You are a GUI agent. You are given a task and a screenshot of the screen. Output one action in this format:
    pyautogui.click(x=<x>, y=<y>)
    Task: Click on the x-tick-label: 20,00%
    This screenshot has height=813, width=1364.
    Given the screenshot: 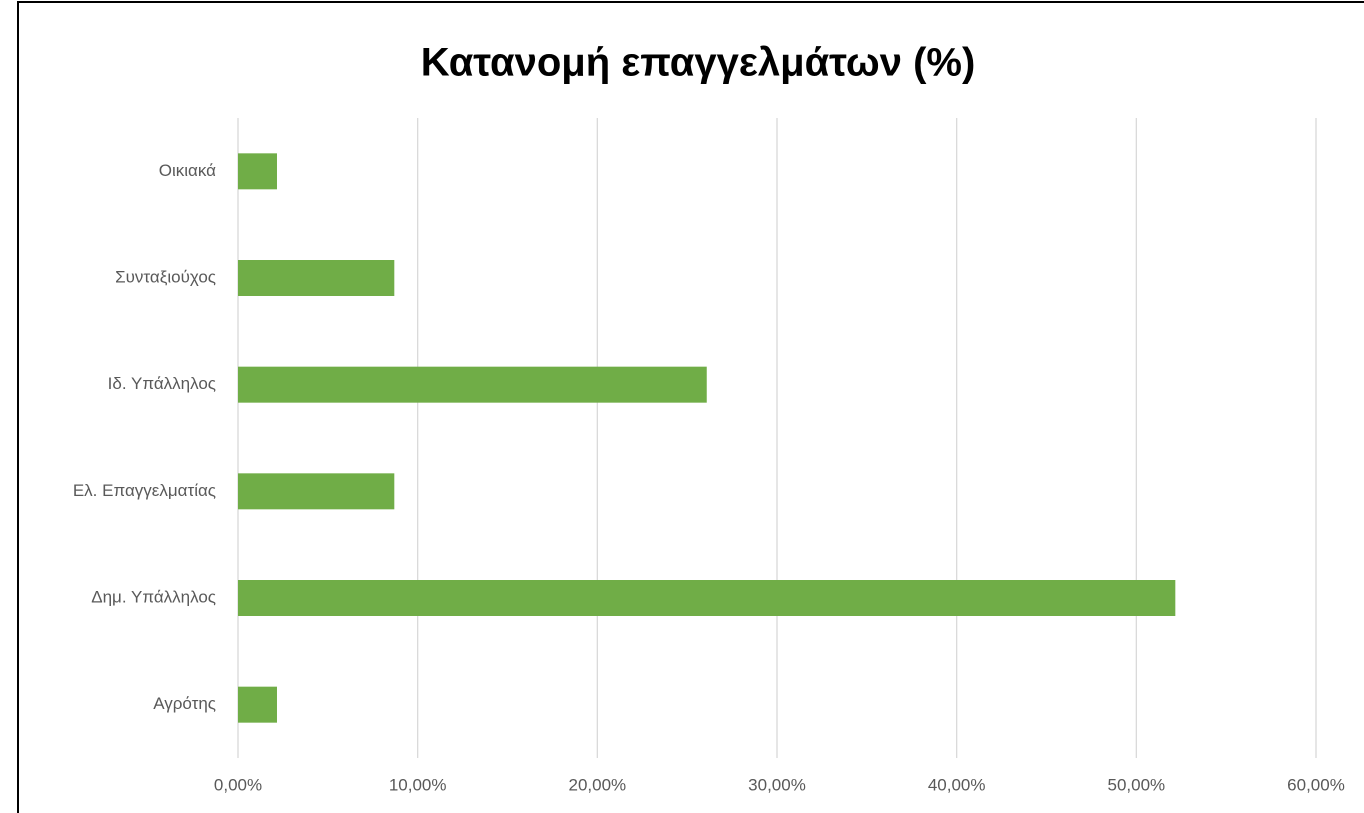 What is the action you would take?
    pyautogui.click(x=597, y=784)
    